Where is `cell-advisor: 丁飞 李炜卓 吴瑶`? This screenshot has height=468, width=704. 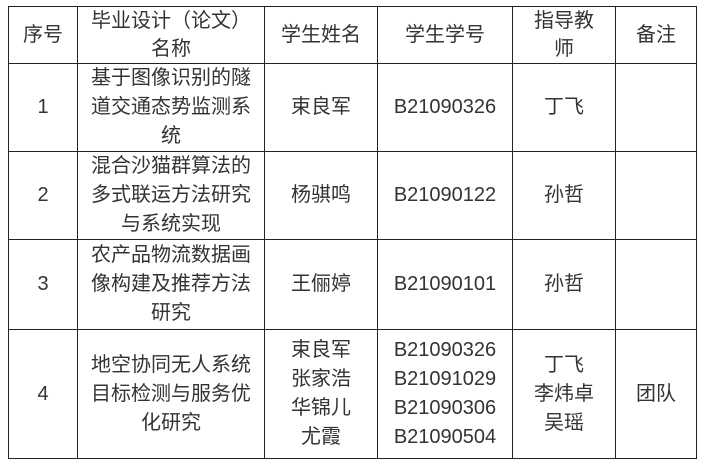 cell-advisor: 丁飞 李炜卓 吴瑶 is located at coordinates (564, 394).